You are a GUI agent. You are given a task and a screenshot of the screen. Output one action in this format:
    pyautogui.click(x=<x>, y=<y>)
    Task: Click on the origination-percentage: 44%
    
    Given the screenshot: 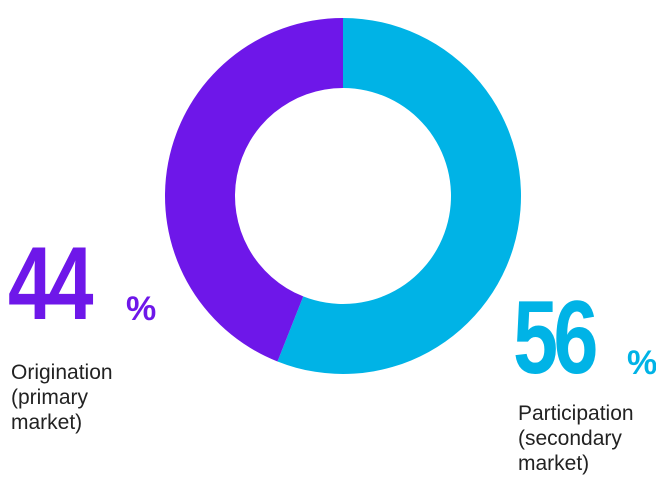 What is the action you would take?
    pyautogui.click(x=82, y=284)
    